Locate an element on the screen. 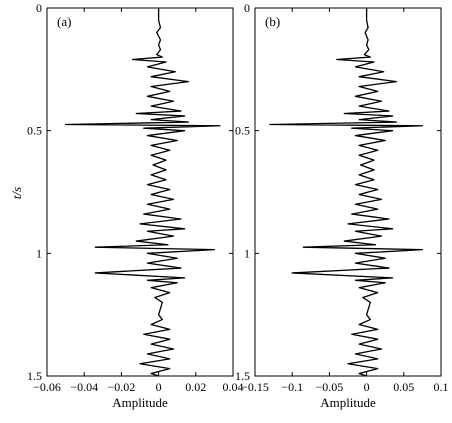 The image size is (452, 423). x-tick-label: 0.1 is located at coordinates (441, 387).